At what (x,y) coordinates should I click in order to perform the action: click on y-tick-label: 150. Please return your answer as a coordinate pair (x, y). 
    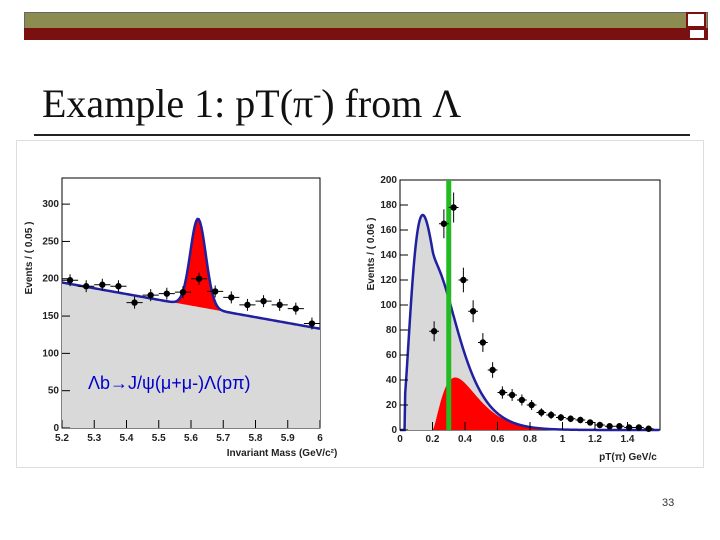
    Looking at the image, I should click on (50, 316).